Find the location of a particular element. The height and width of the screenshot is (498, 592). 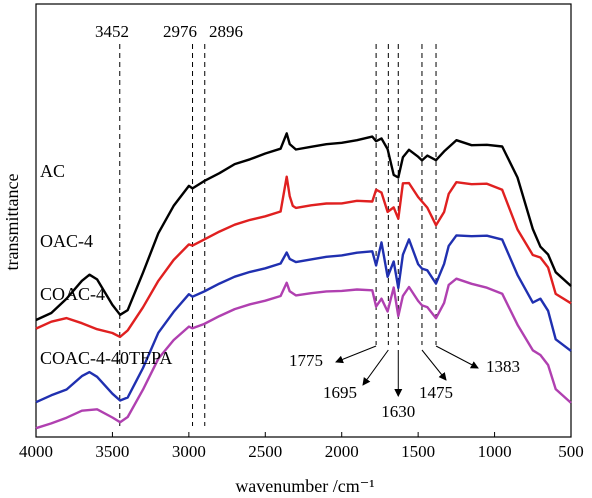

y-axis-label: transmittance is located at coordinates (12, 222).